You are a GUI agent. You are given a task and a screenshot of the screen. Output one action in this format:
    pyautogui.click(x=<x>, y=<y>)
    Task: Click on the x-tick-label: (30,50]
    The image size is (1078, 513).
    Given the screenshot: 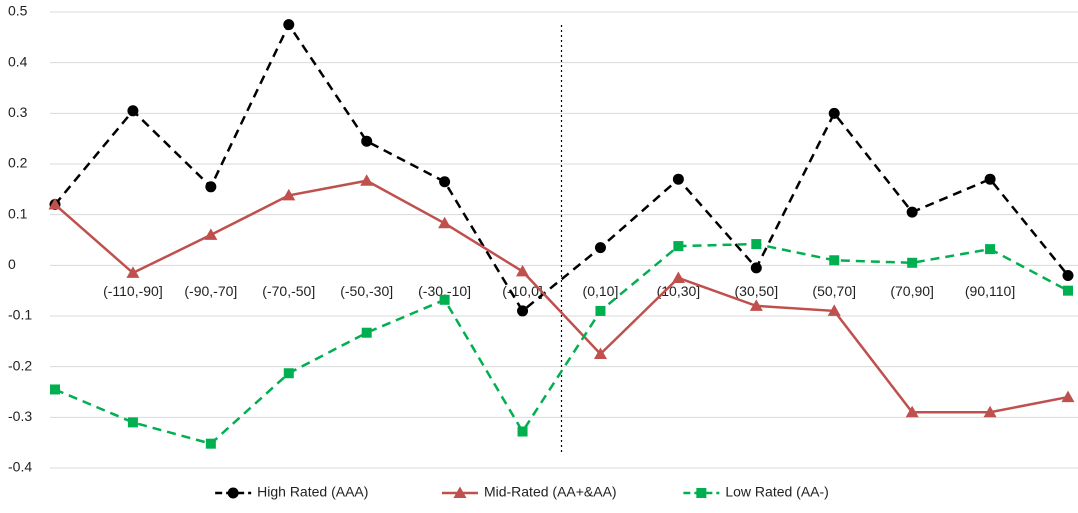 What is the action you would take?
    pyautogui.click(x=757, y=291)
    